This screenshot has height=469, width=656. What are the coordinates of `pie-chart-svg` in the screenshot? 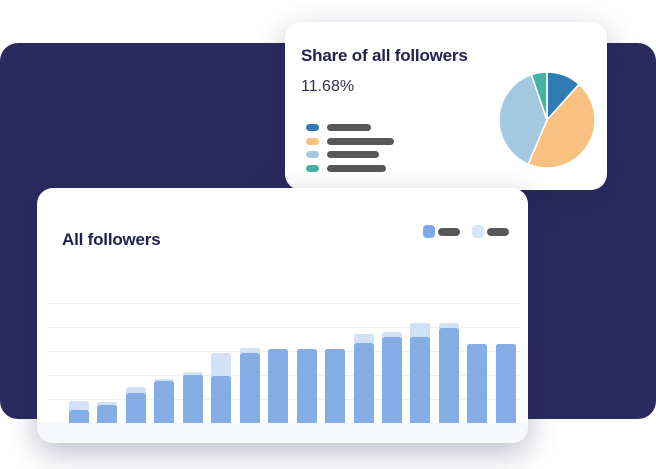 It's located at (547, 120).